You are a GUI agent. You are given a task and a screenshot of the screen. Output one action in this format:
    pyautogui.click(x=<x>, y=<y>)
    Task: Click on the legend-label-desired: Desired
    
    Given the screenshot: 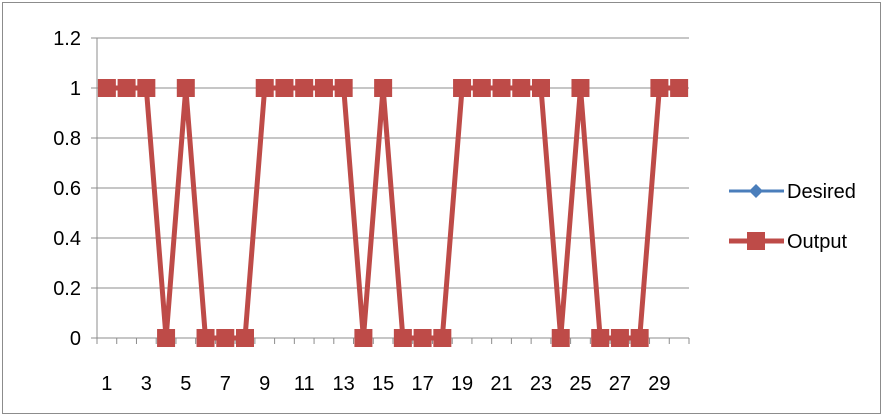 What is the action you would take?
    pyautogui.click(x=821, y=192)
    